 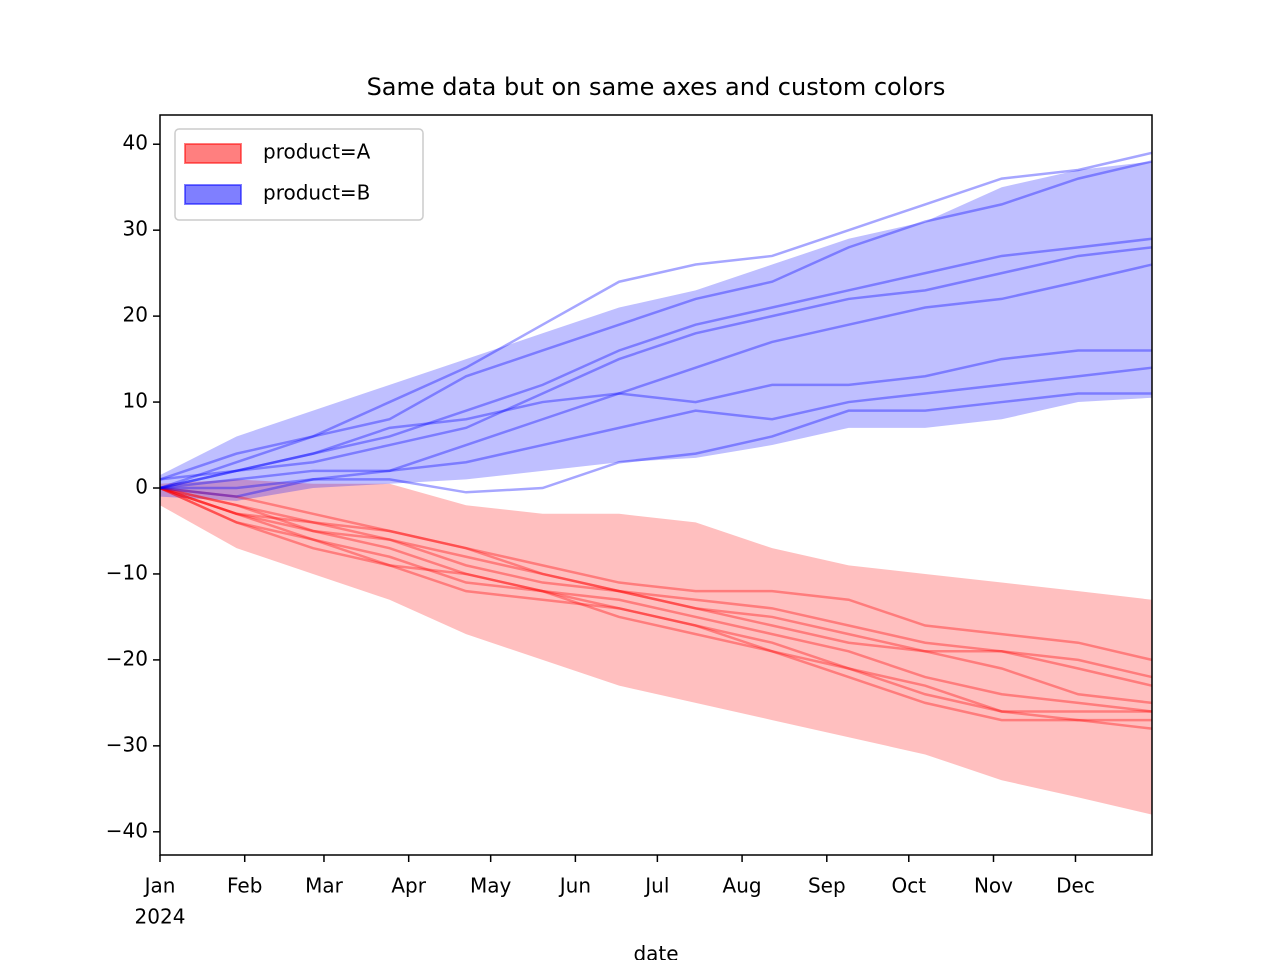 What do you see at coordinates (141, 487) in the screenshot?
I see `y-tick-label: 0` at bounding box center [141, 487].